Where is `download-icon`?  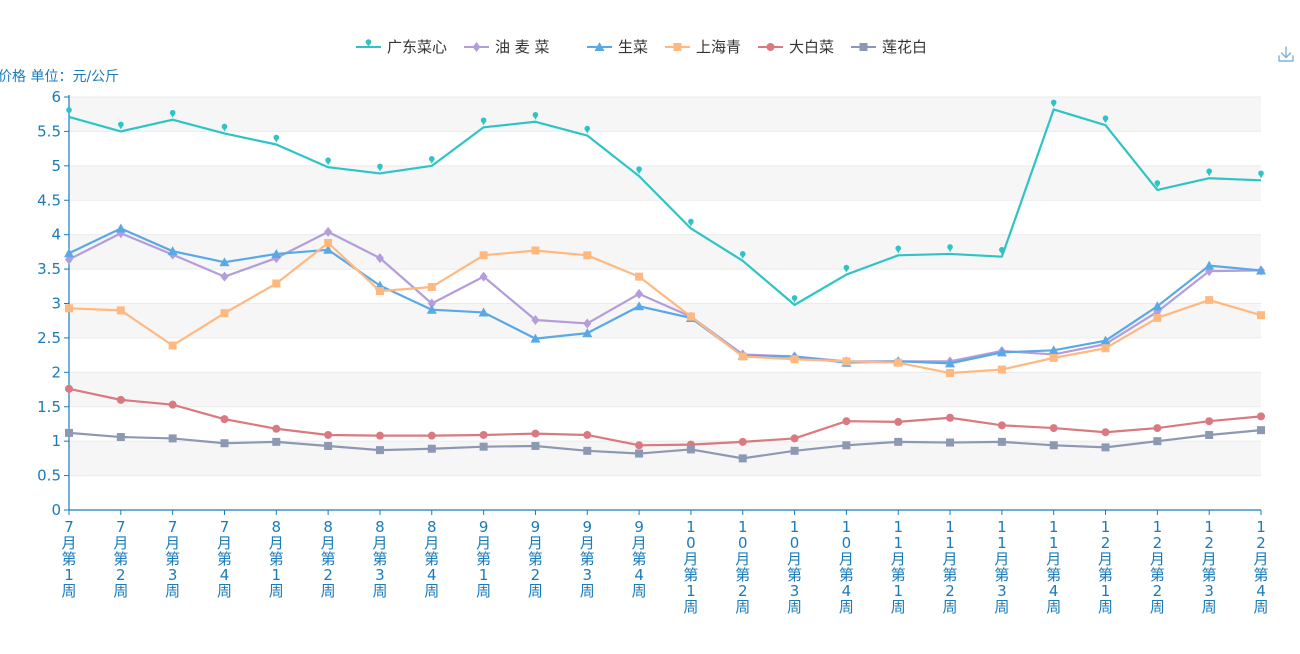 download-icon is located at coordinates (1286, 54).